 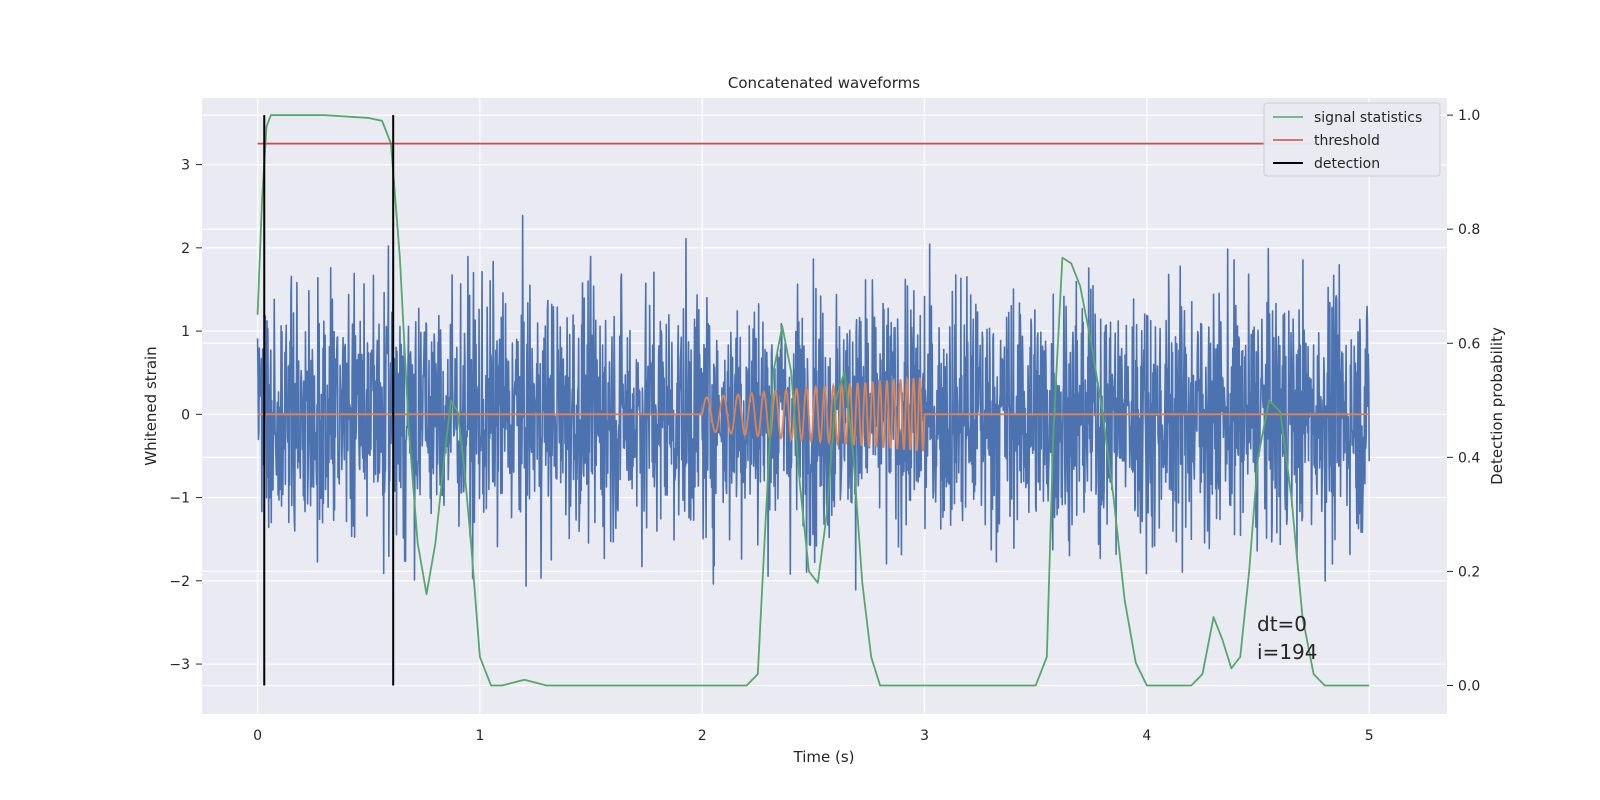 I want to click on x-tick-label: 3, so click(x=924, y=736).